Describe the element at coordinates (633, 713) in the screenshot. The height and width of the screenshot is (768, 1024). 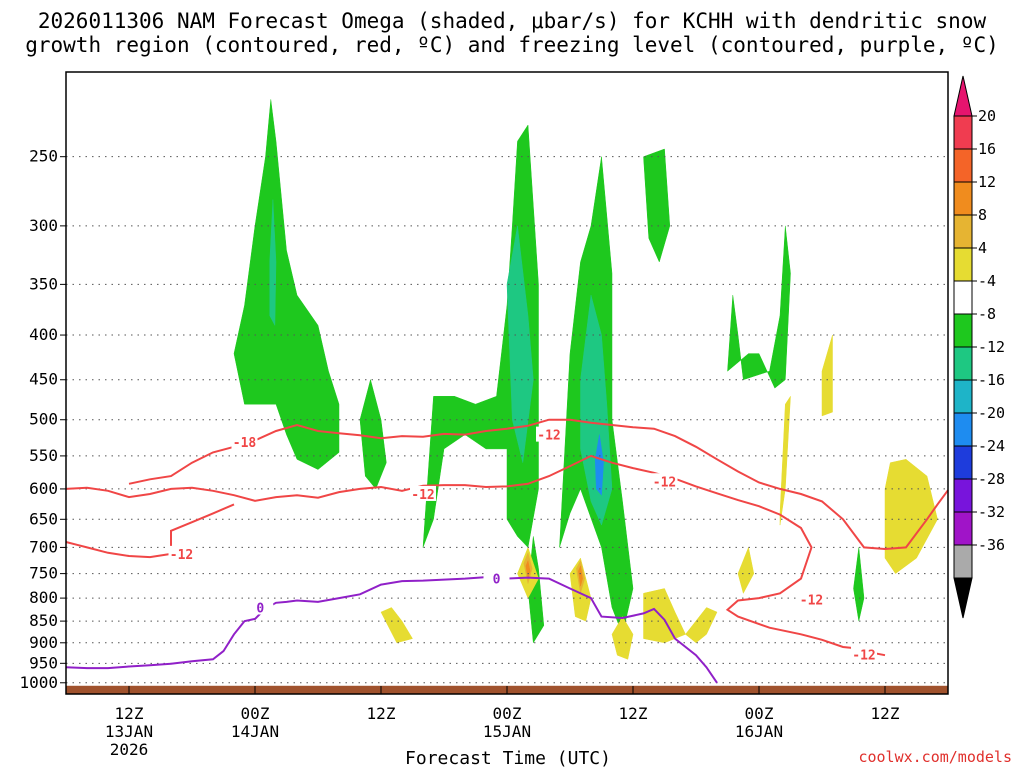
I see `x-tick-label-4-0: 12Z` at that location.